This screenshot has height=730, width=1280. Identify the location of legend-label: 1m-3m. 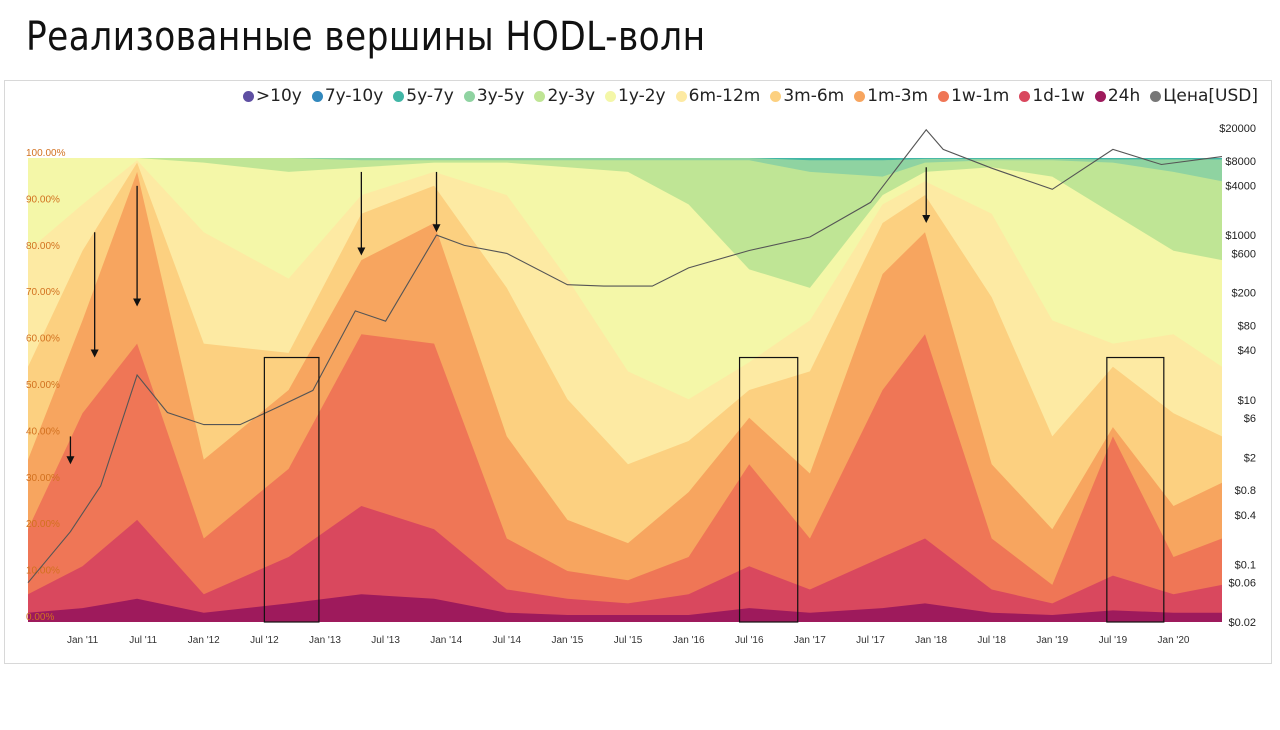
(898, 96).